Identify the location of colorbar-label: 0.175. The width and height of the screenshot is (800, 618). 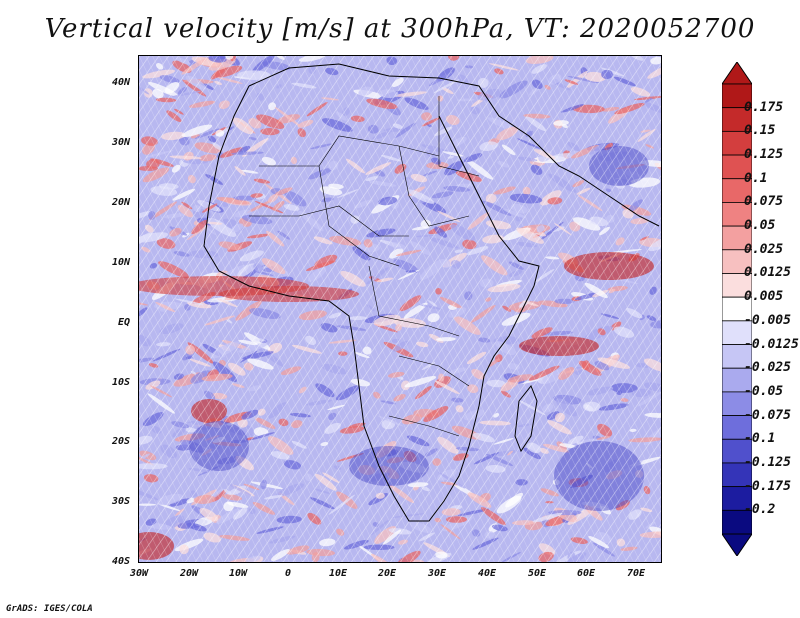
(764, 107).